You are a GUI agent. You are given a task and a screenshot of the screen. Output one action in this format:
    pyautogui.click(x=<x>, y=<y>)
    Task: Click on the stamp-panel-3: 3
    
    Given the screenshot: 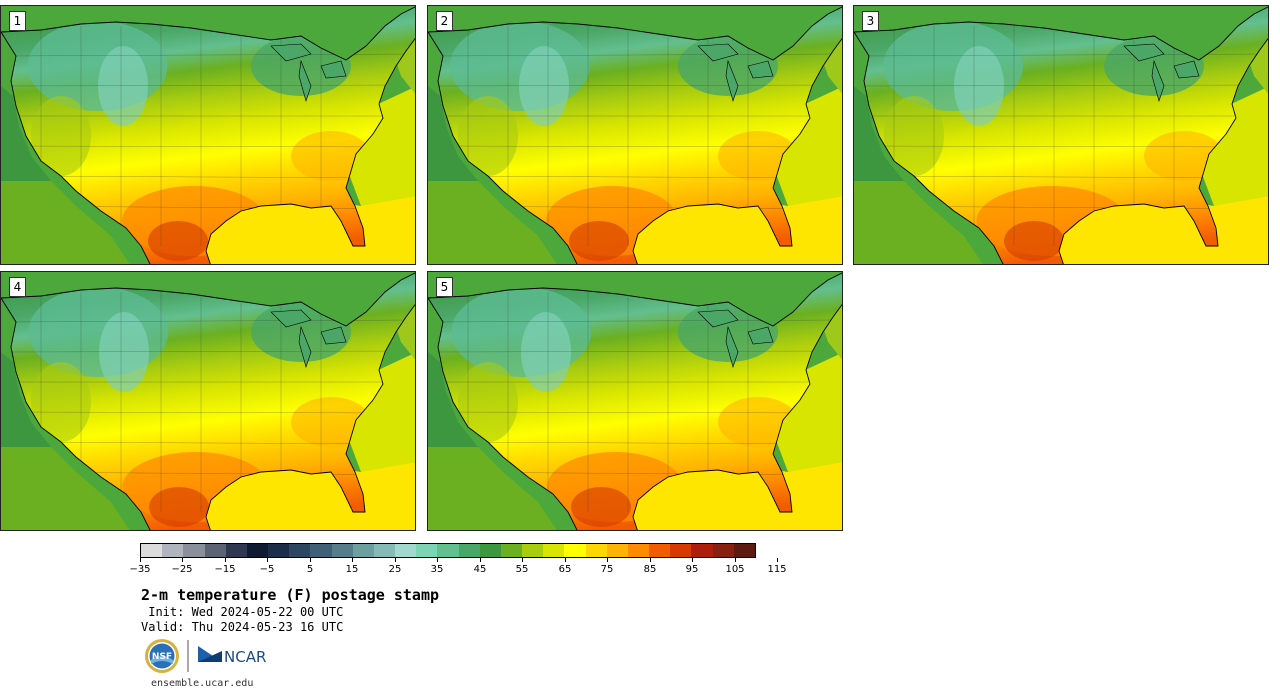 What is the action you would take?
    pyautogui.click(x=1061, y=135)
    